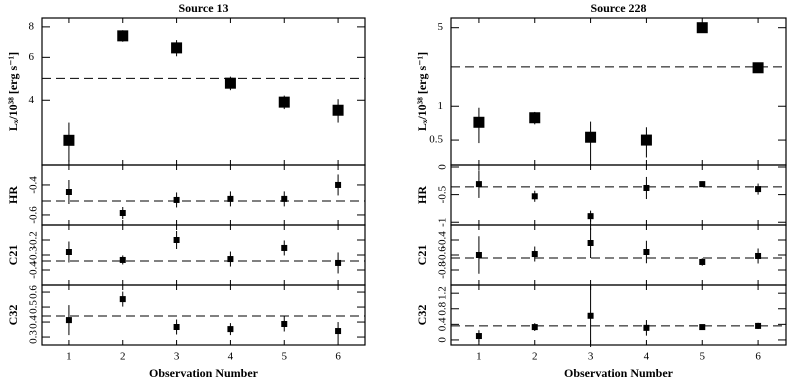 This screenshot has height=385, width=789. Describe the element at coordinates (441, 27) in the screenshot. I see `y-tick-label: 5` at that location.